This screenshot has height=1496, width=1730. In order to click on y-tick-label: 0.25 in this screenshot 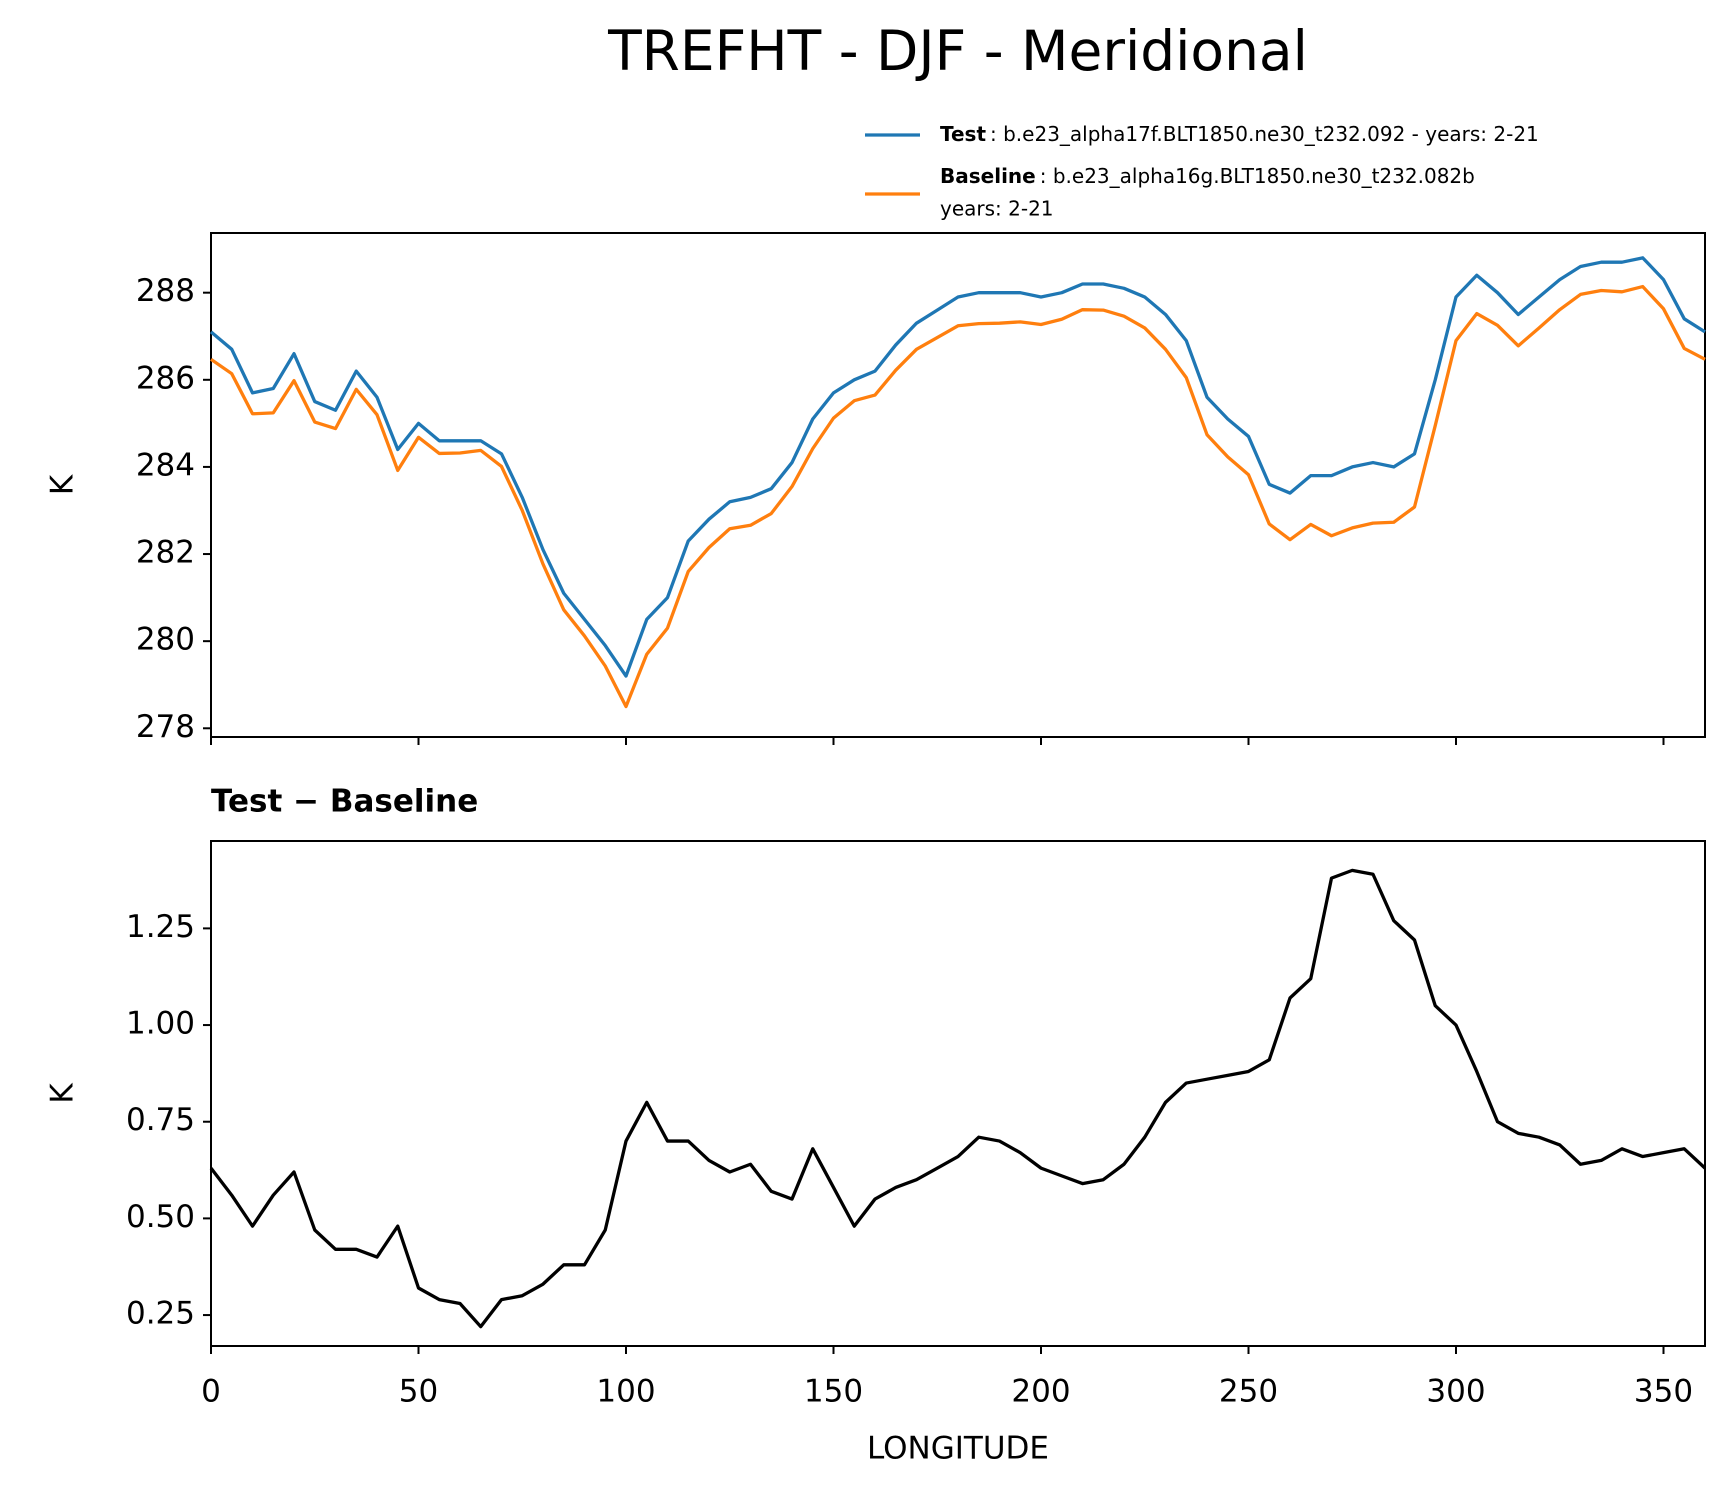, I will do `click(160, 1314)`.